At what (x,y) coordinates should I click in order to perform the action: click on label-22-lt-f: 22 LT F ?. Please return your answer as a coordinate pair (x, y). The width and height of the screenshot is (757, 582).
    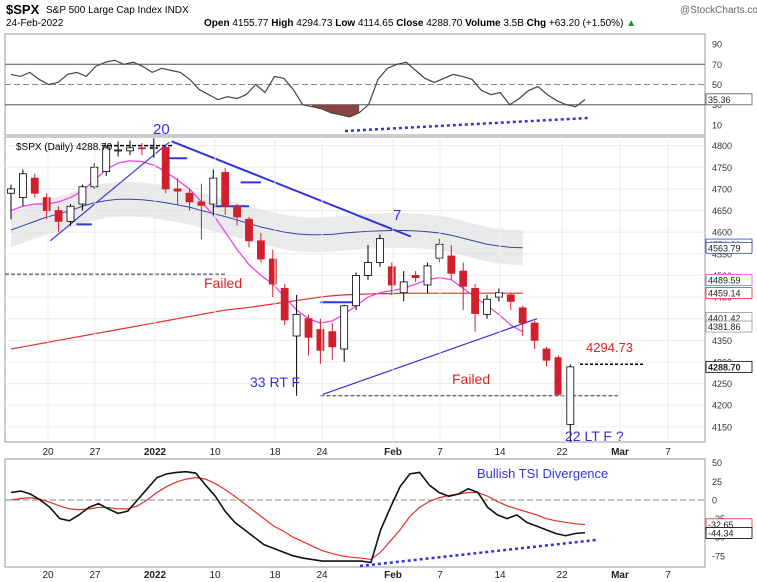
    Looking at the image, I should click on (594, 436).